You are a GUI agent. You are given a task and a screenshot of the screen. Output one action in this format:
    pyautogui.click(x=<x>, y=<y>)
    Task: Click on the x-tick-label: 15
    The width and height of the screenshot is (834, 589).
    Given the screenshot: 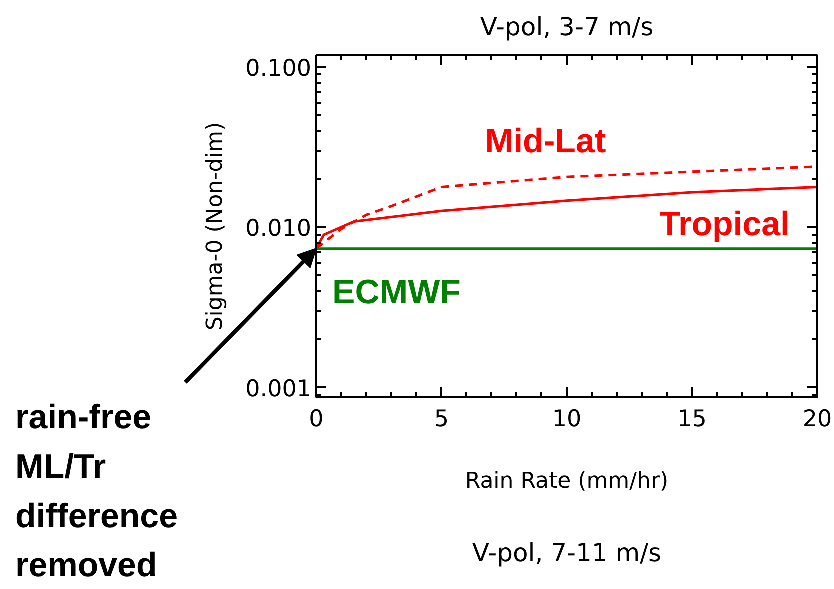 What is the action you would take?
    pyautogui.click(x=692, y=419)
    